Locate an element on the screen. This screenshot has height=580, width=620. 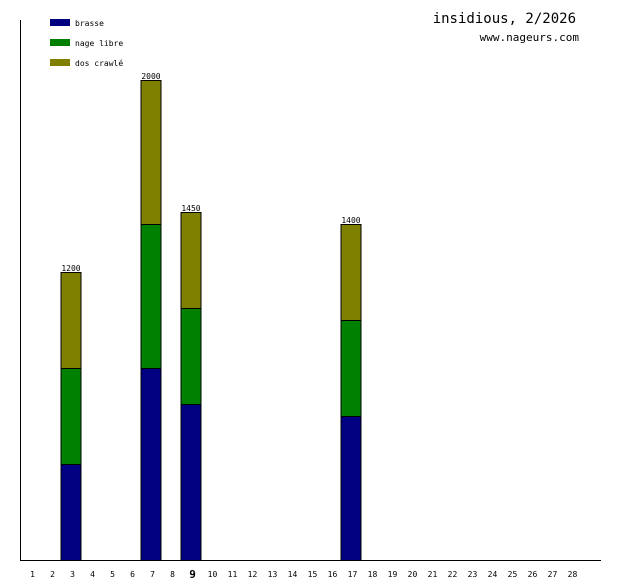
x-tick-16: 16 is located at coordinates (333, 574).